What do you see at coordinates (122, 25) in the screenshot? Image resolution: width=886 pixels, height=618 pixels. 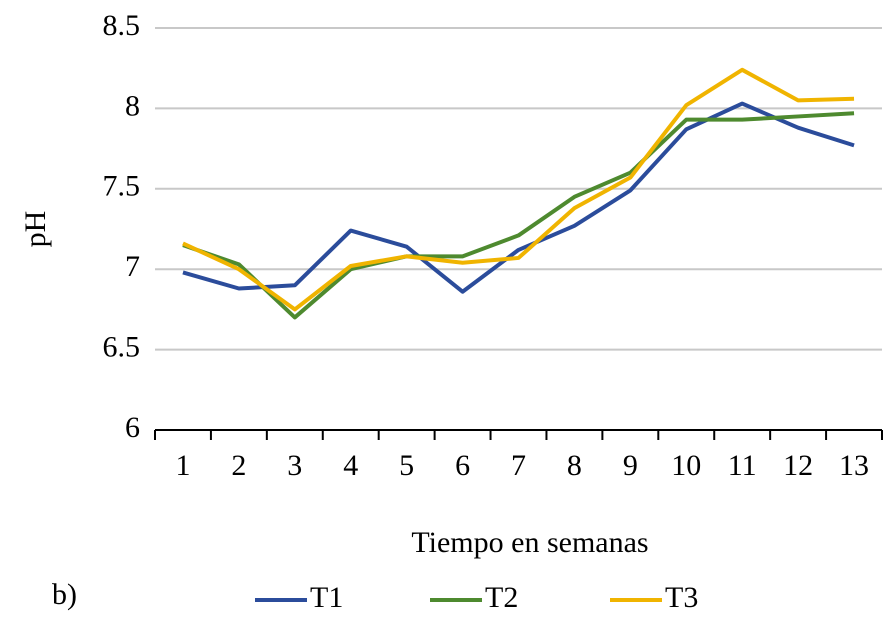 I see `y-tick-label: 8.5` at bounding box center [122, 25].